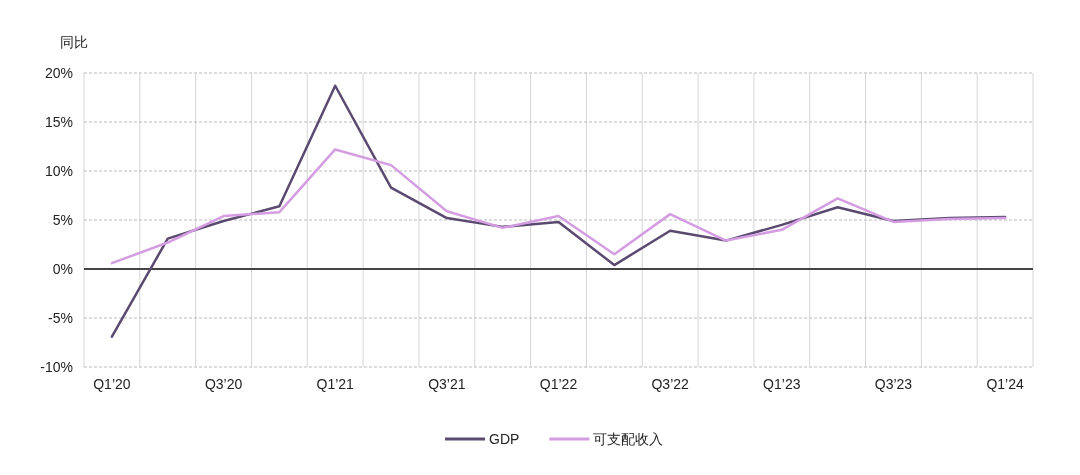 This screenshot has height=475, width=1080. I want to click on y-tick-label: 0%, so click(62, 269).